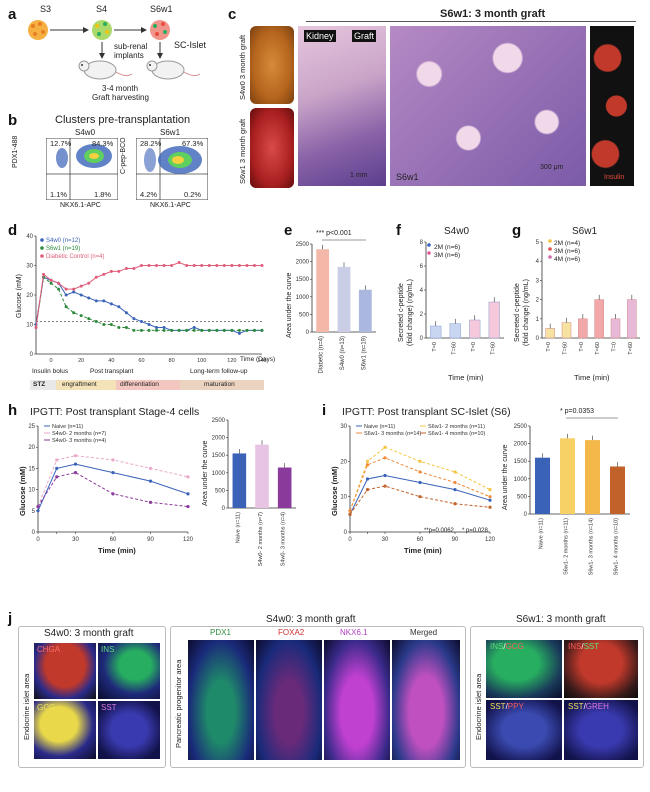 This screenshot has height=792, width=650. Describe the element at coordinates (524, 669) in the screenshot. I see `j-img-ins-gcg: INS/GCG` at that location.